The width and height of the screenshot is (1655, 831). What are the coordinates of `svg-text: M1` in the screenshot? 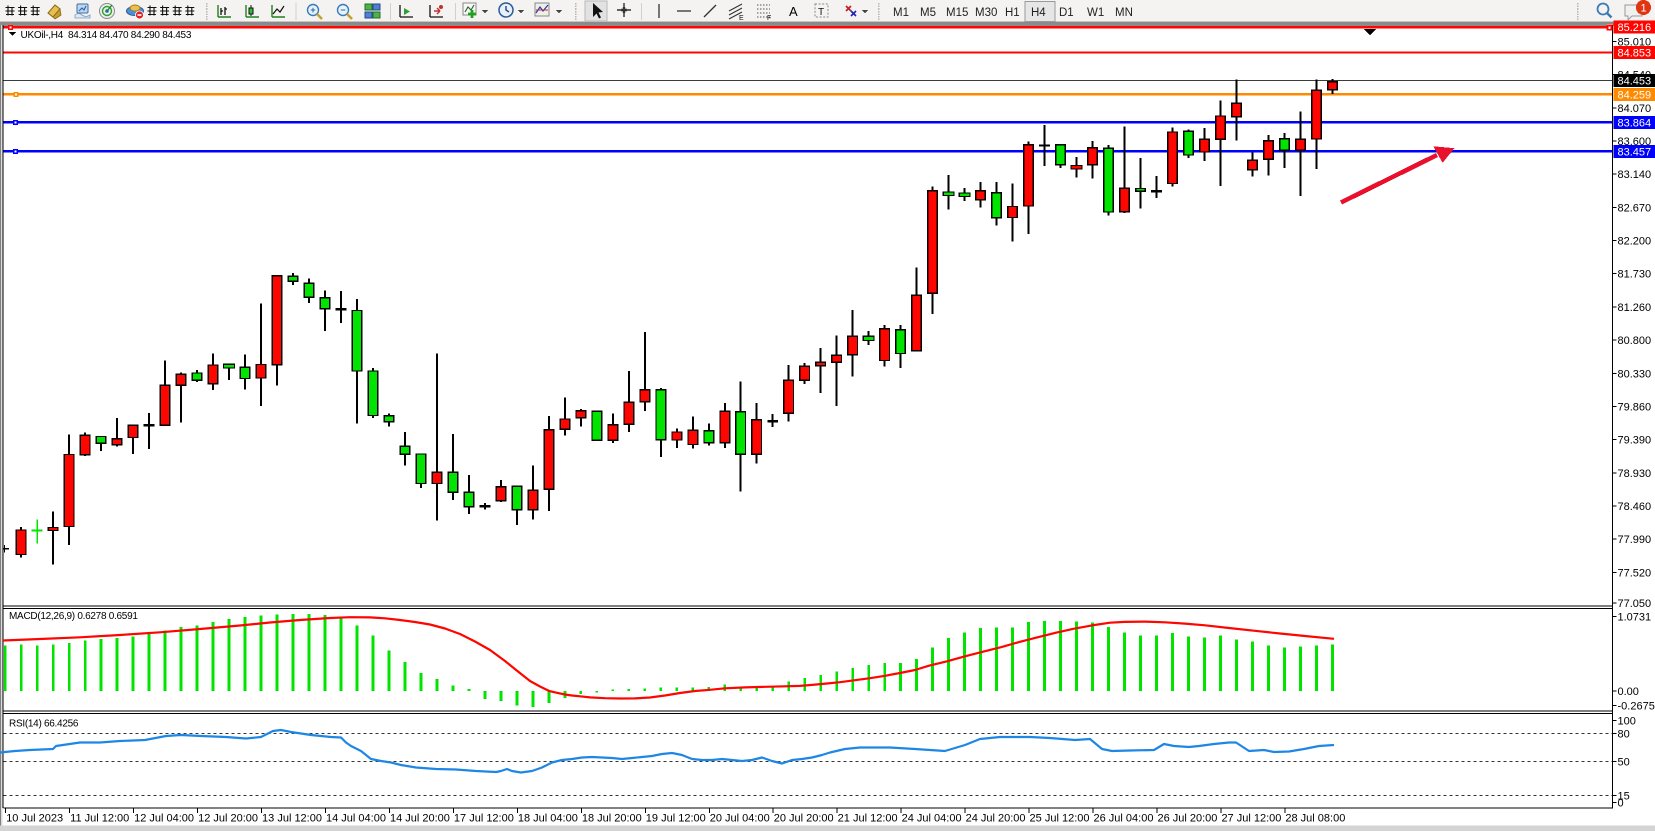 It's located at (901, 13).